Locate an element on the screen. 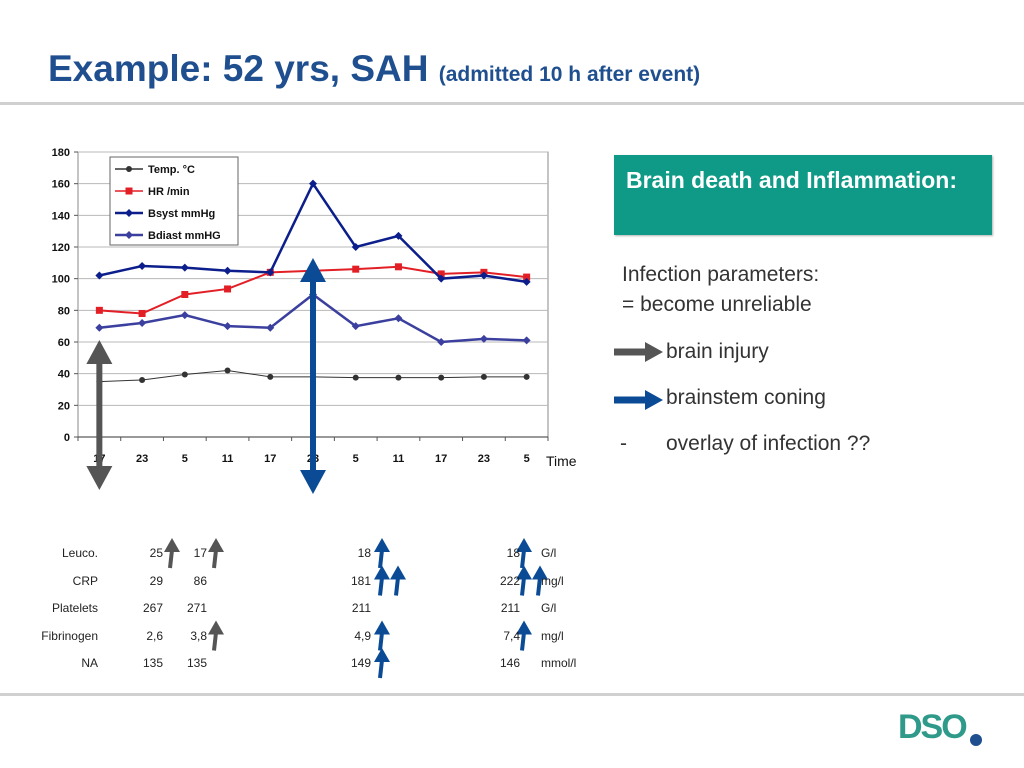 The width and height of the screenshot is (1024, 768). x-tick-label-4: 17 is located at coordinates (270, 459).